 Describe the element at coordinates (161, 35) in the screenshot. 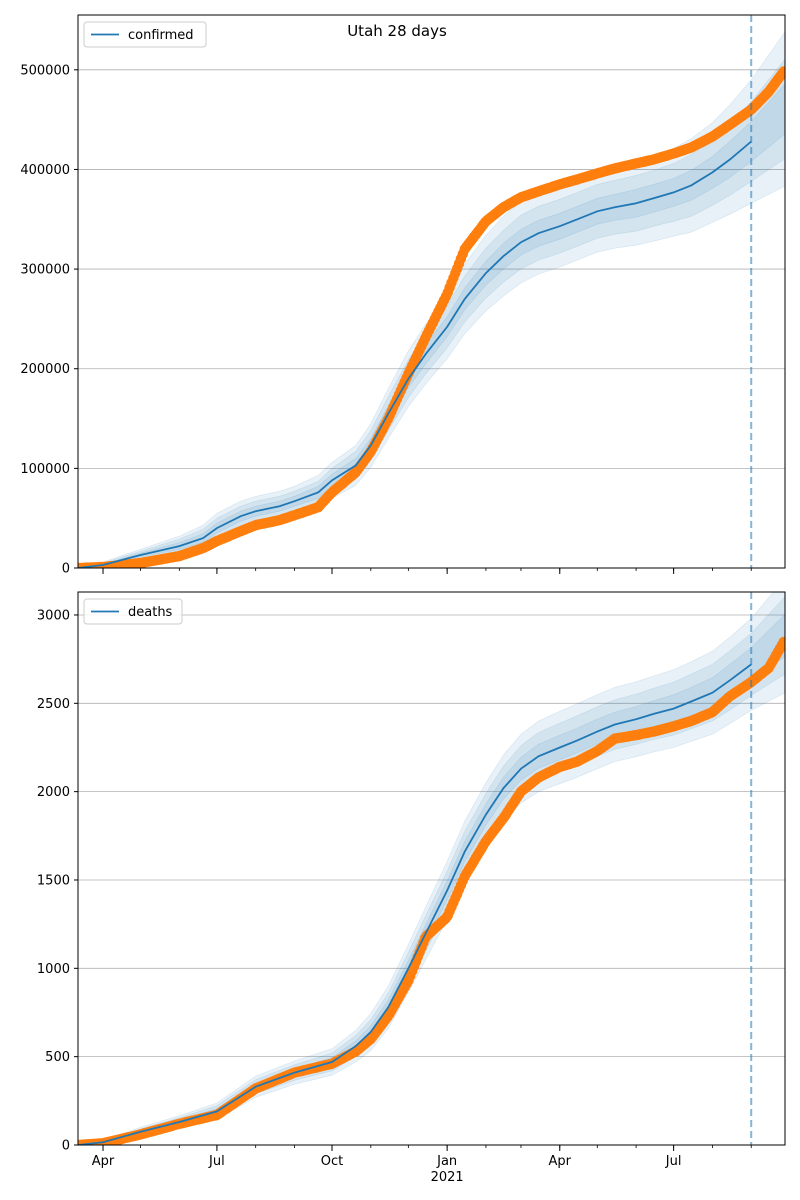

I see `legend-label: confirmed` at that location.